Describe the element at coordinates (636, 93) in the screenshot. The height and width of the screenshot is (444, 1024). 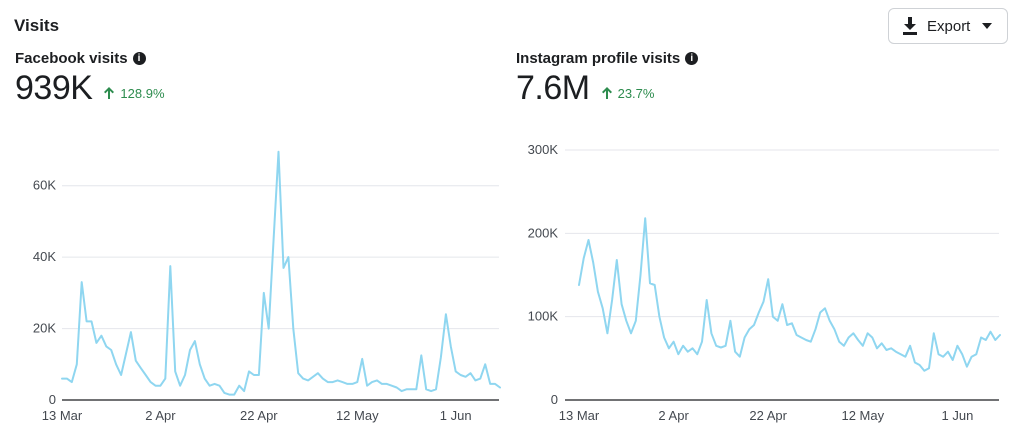
I see `change-value: 23.7%` at that location.